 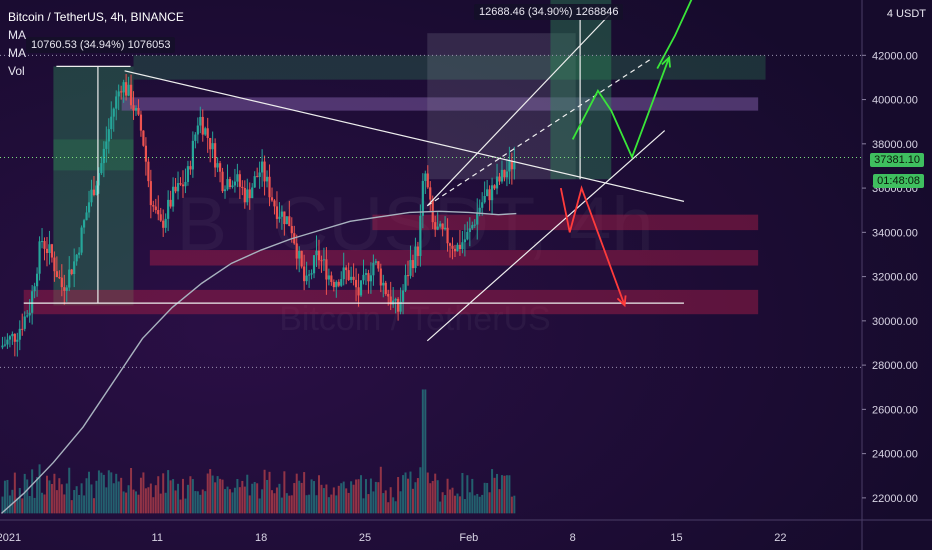 I want to click on volume-layer, so click(x=258, y=451).